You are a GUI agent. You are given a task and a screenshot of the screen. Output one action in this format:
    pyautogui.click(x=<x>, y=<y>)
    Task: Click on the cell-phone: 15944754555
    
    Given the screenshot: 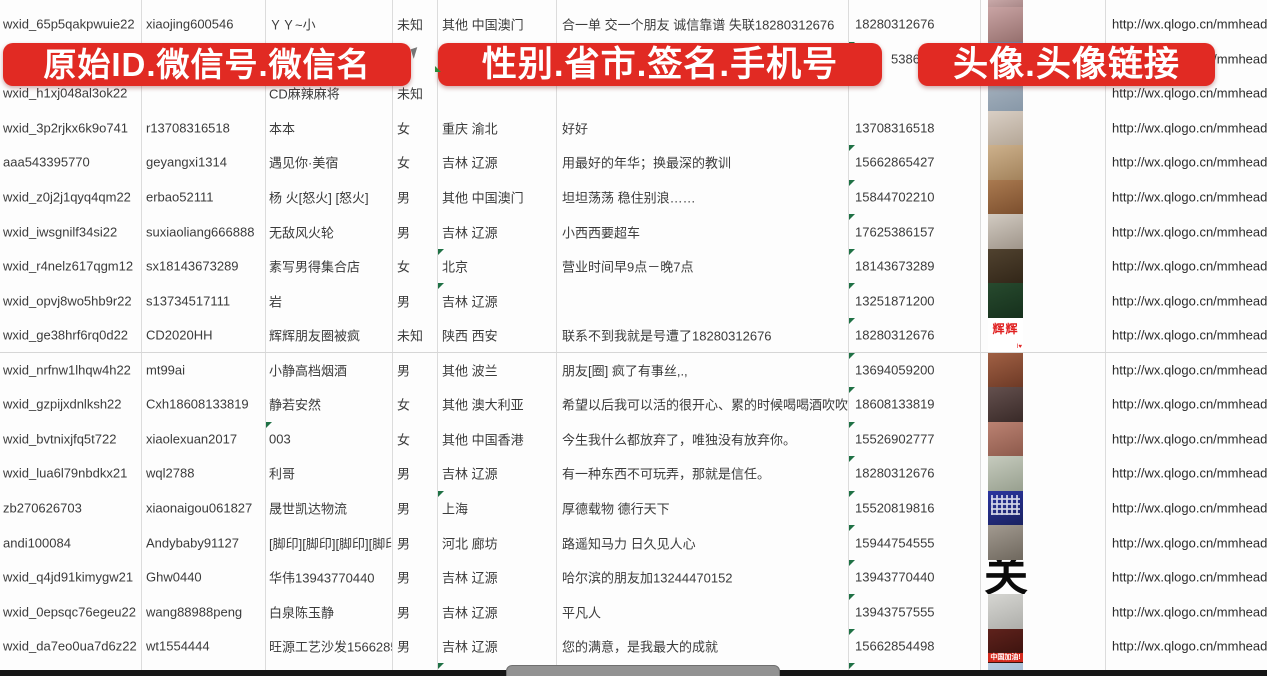 What is the action you would take?
    pyautogui.click(x=914, y=542)
    